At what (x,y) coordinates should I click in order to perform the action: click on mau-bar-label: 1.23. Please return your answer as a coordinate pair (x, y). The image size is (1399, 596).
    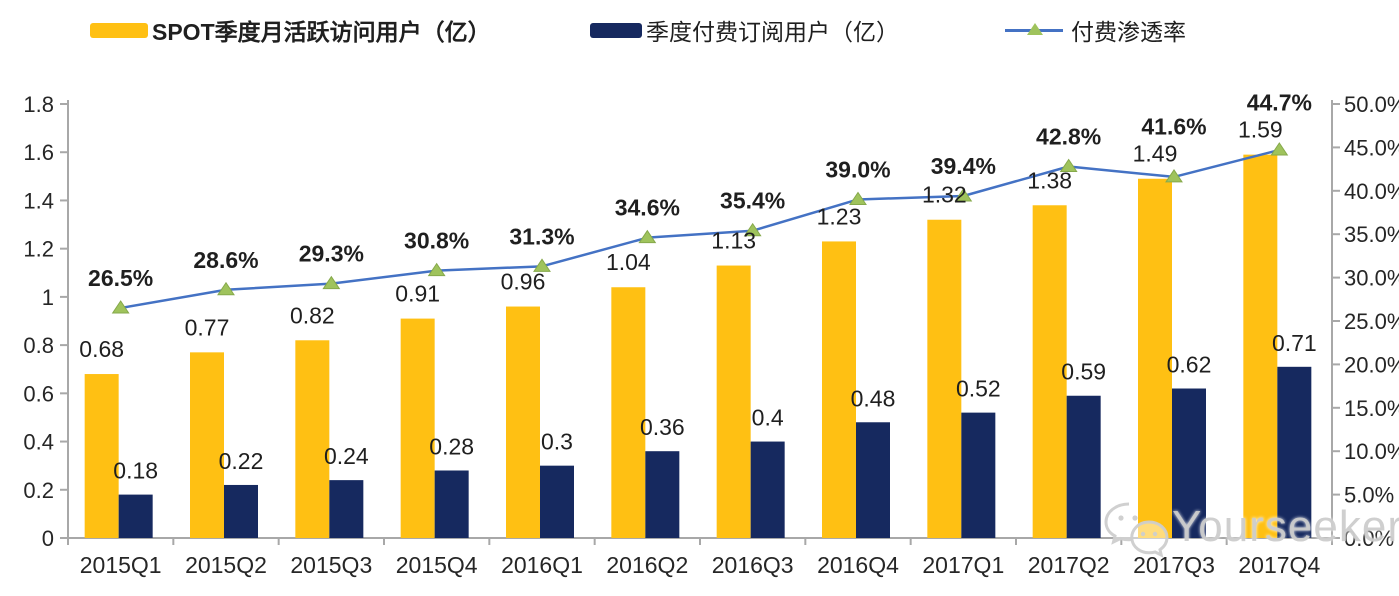
    Looking at the image, I should click on (839, 216).